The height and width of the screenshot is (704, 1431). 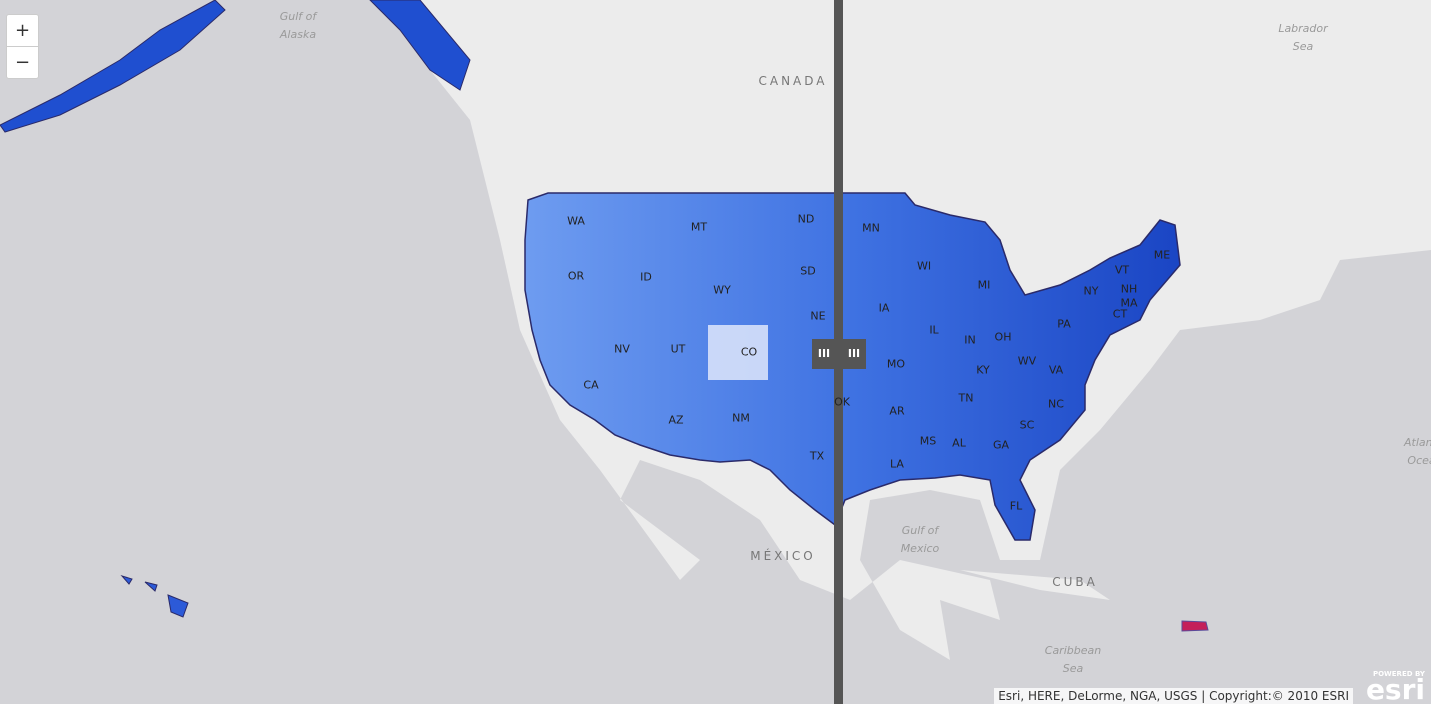 I want to click on state-label: MN, so click(x=871, y=228).